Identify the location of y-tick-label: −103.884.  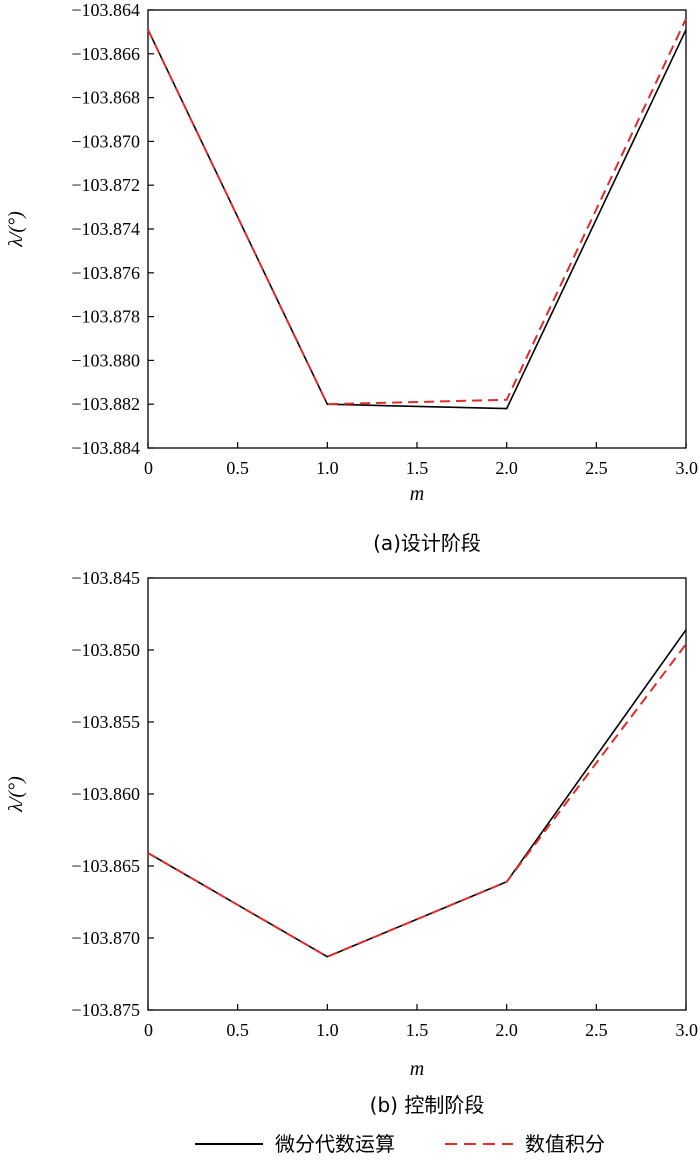
(105, 448).